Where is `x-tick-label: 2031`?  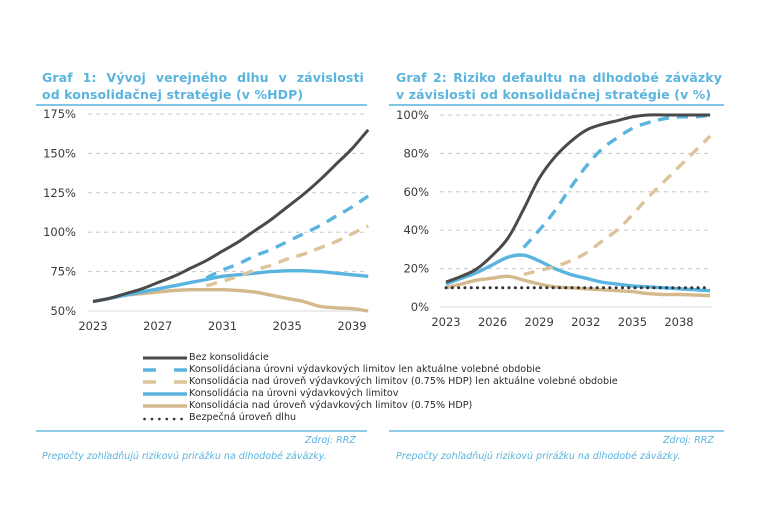
x-tick-label: 2031 is located at coordinates (222, 326).